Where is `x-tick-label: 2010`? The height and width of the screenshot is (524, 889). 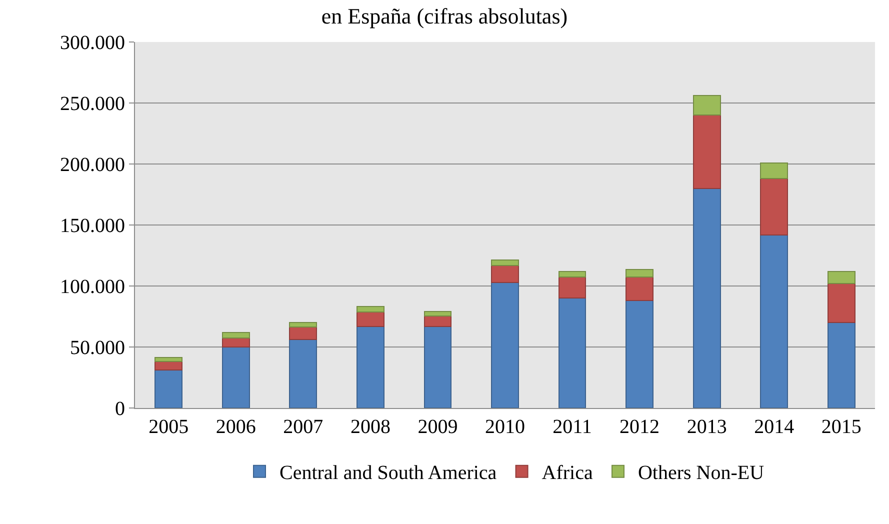 x-tick-label: 2010 is located at coordinates (505, 427).